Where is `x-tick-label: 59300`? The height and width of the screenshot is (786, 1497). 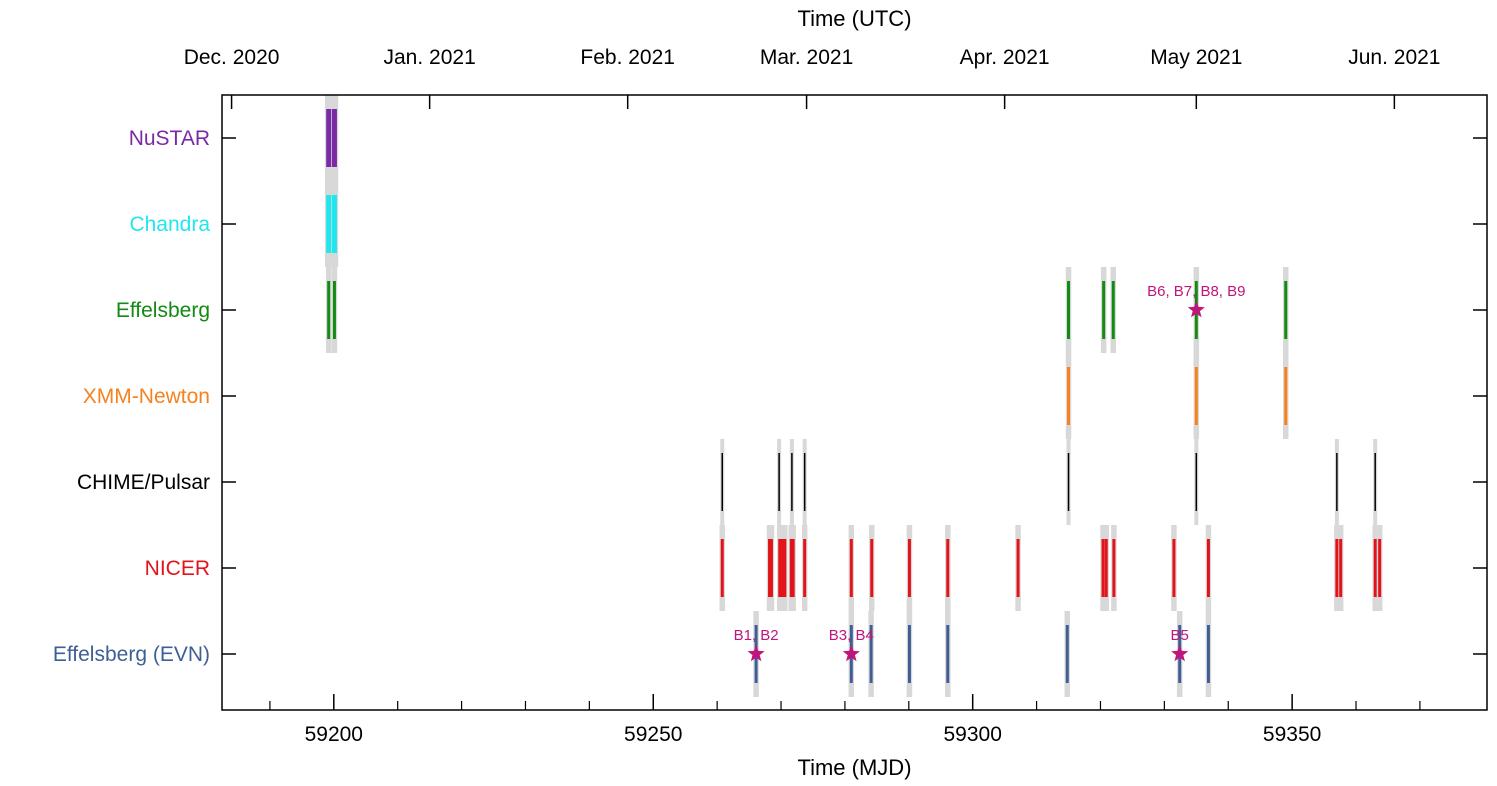 x-tick-label: 59300 is located at coordinates (972, 734).